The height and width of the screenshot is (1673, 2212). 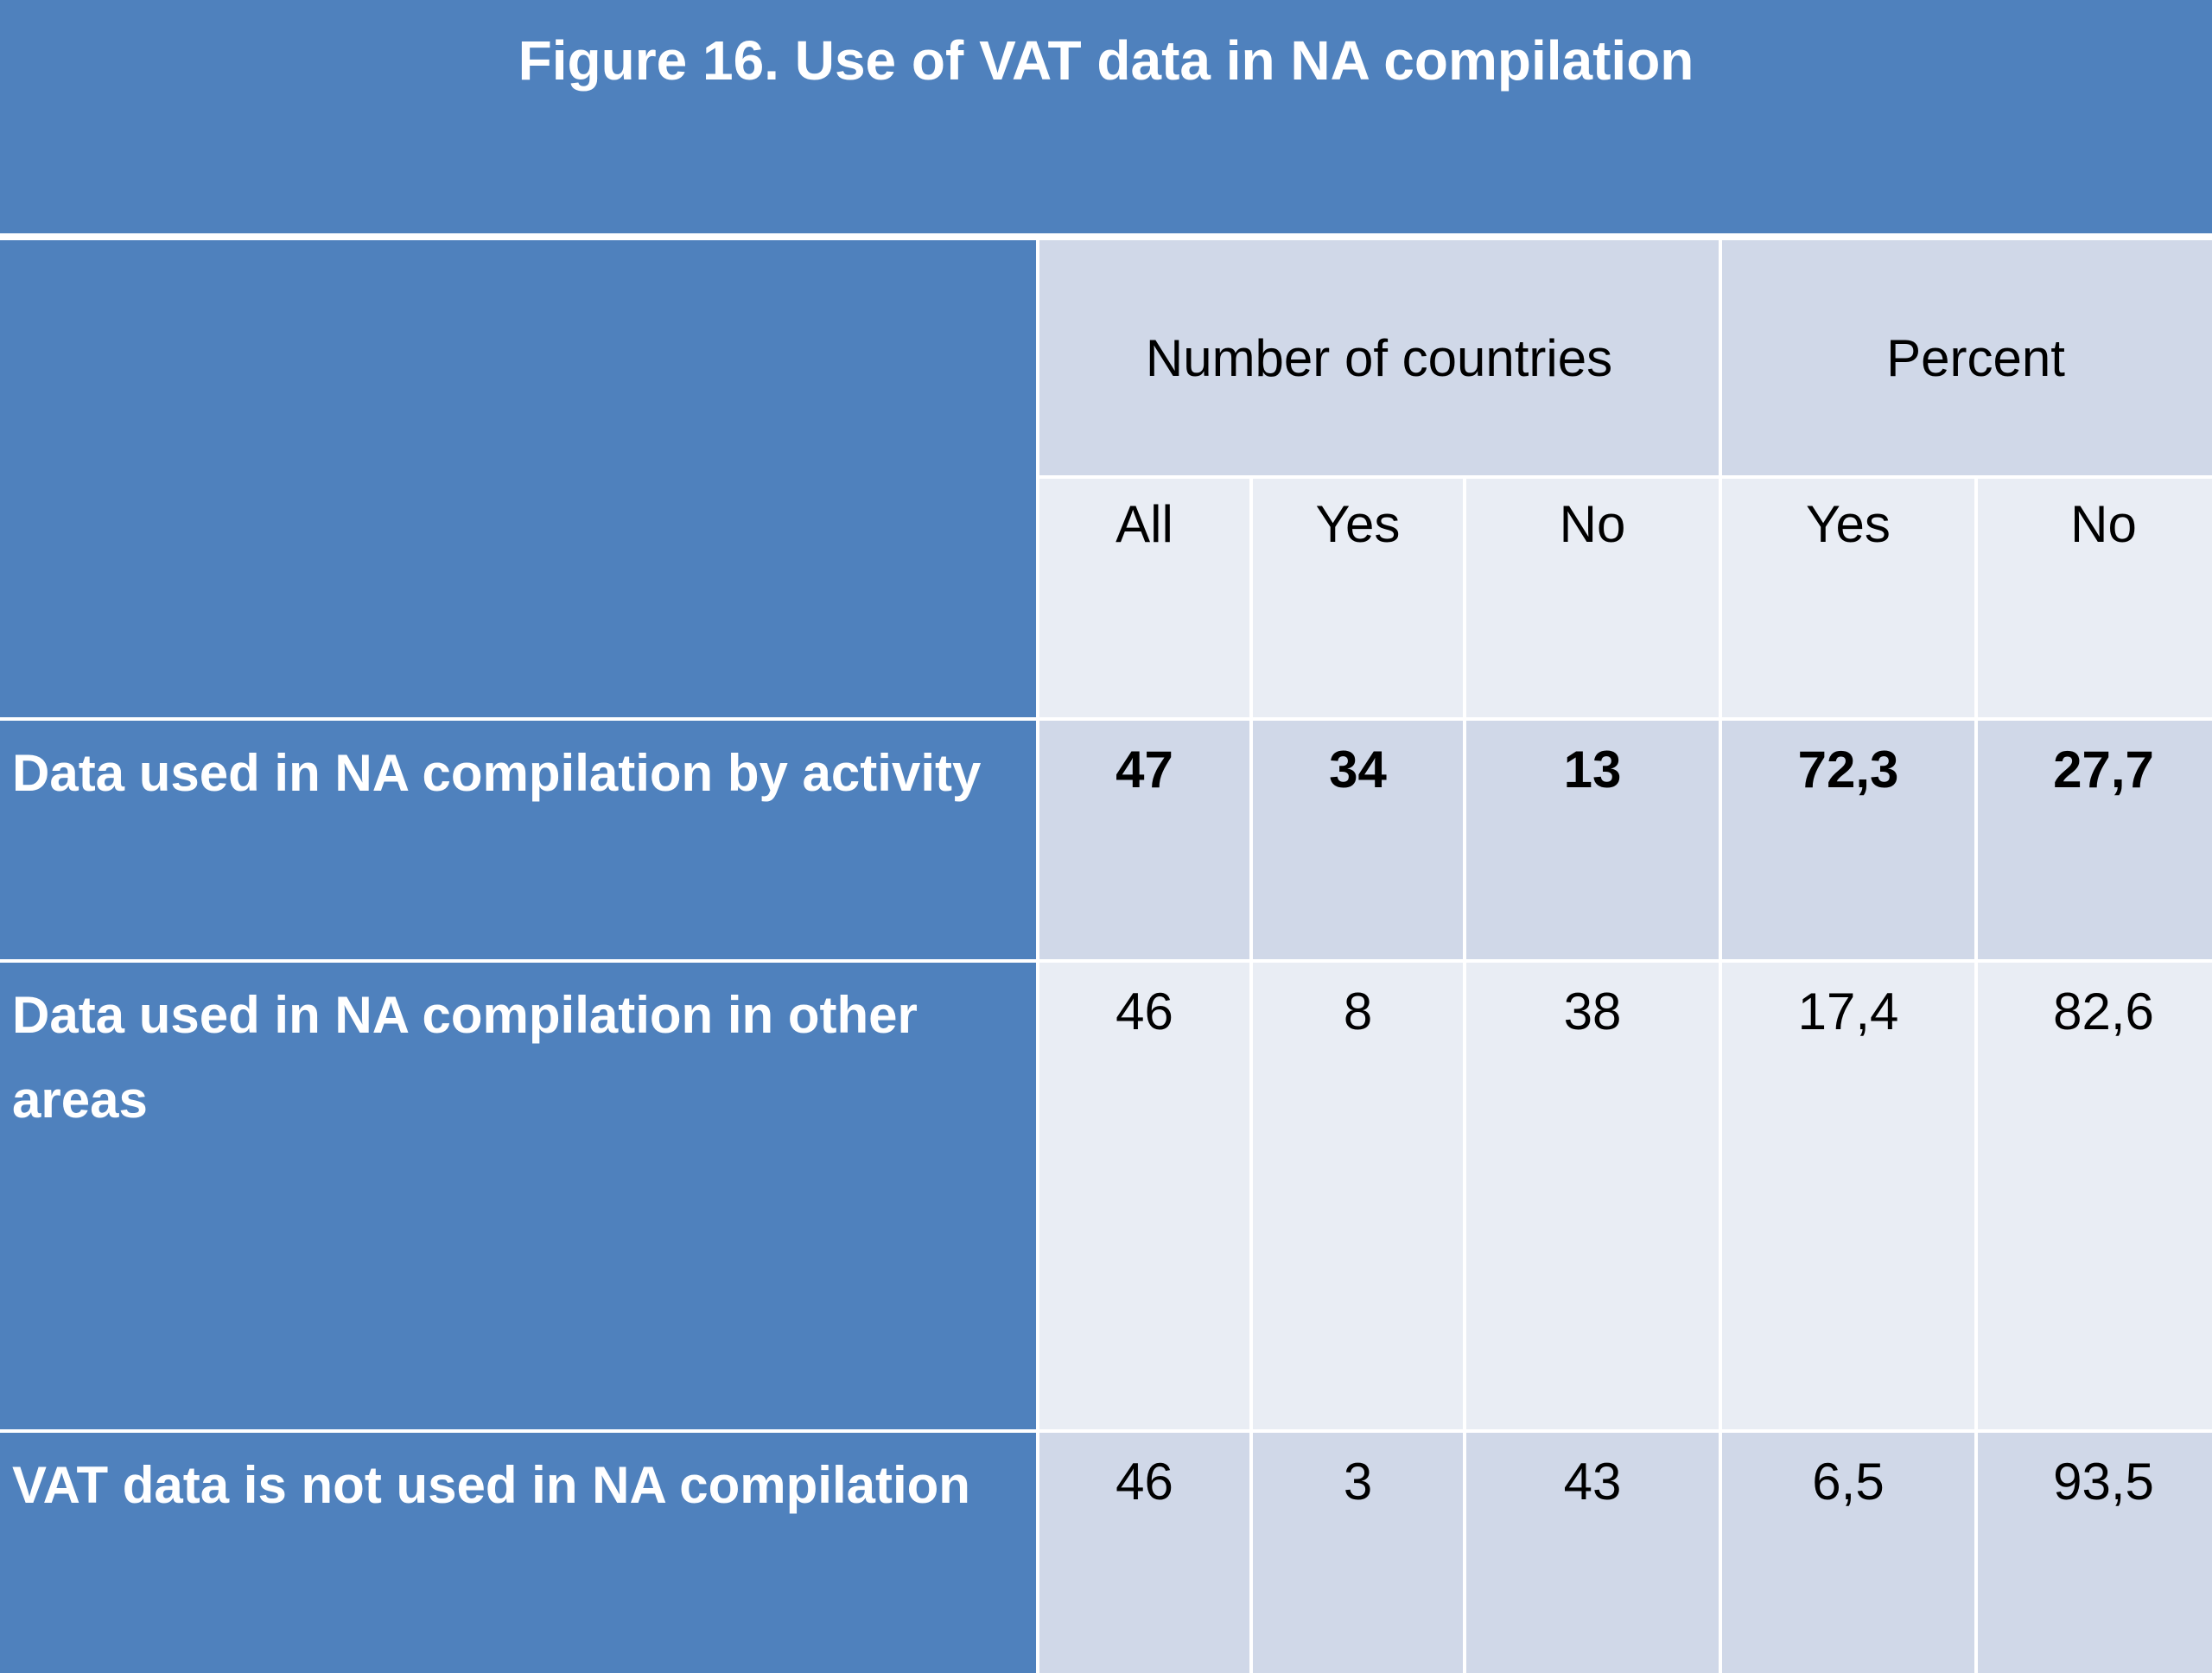 I want to click on table-cell: 8, so click(x=1358, y=1196).